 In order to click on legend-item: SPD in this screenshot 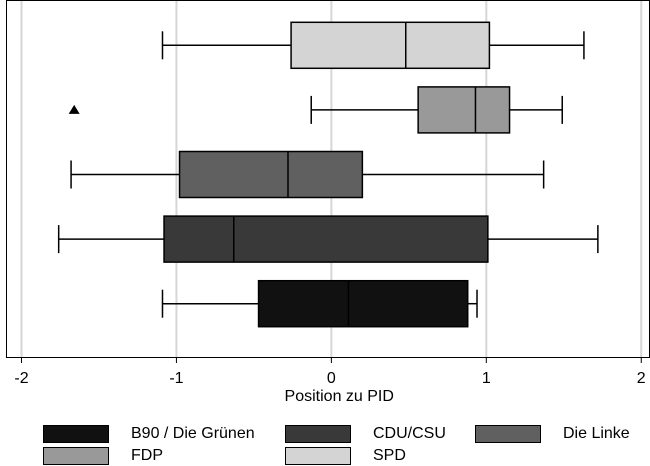, I will do `click(345, 456)`.